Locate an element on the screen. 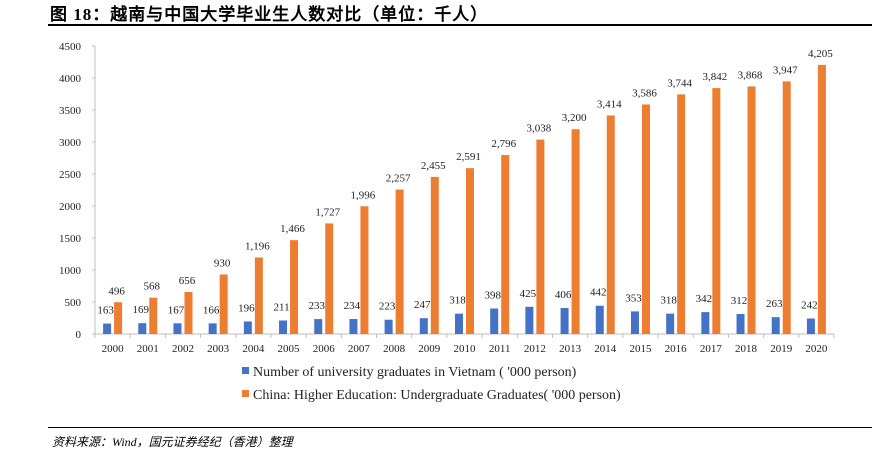  data-label-vietnam: 442 is located at coordinates (598, 293).